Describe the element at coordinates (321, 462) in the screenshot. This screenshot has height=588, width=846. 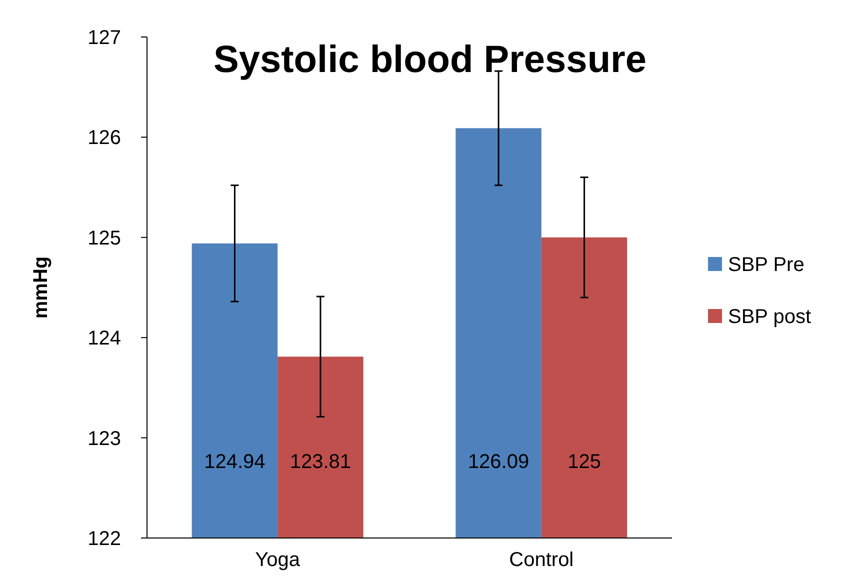
I see `data-label: 123.81` at that location.